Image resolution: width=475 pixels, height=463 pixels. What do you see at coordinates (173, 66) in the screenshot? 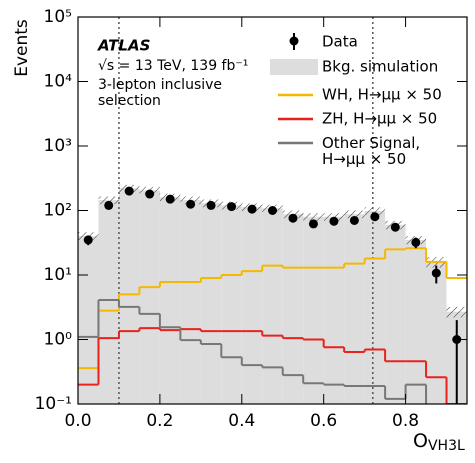
I see `energy-label: √s = 13 TeV, 139 fb⁻¹` at bounding box center [173, 66].